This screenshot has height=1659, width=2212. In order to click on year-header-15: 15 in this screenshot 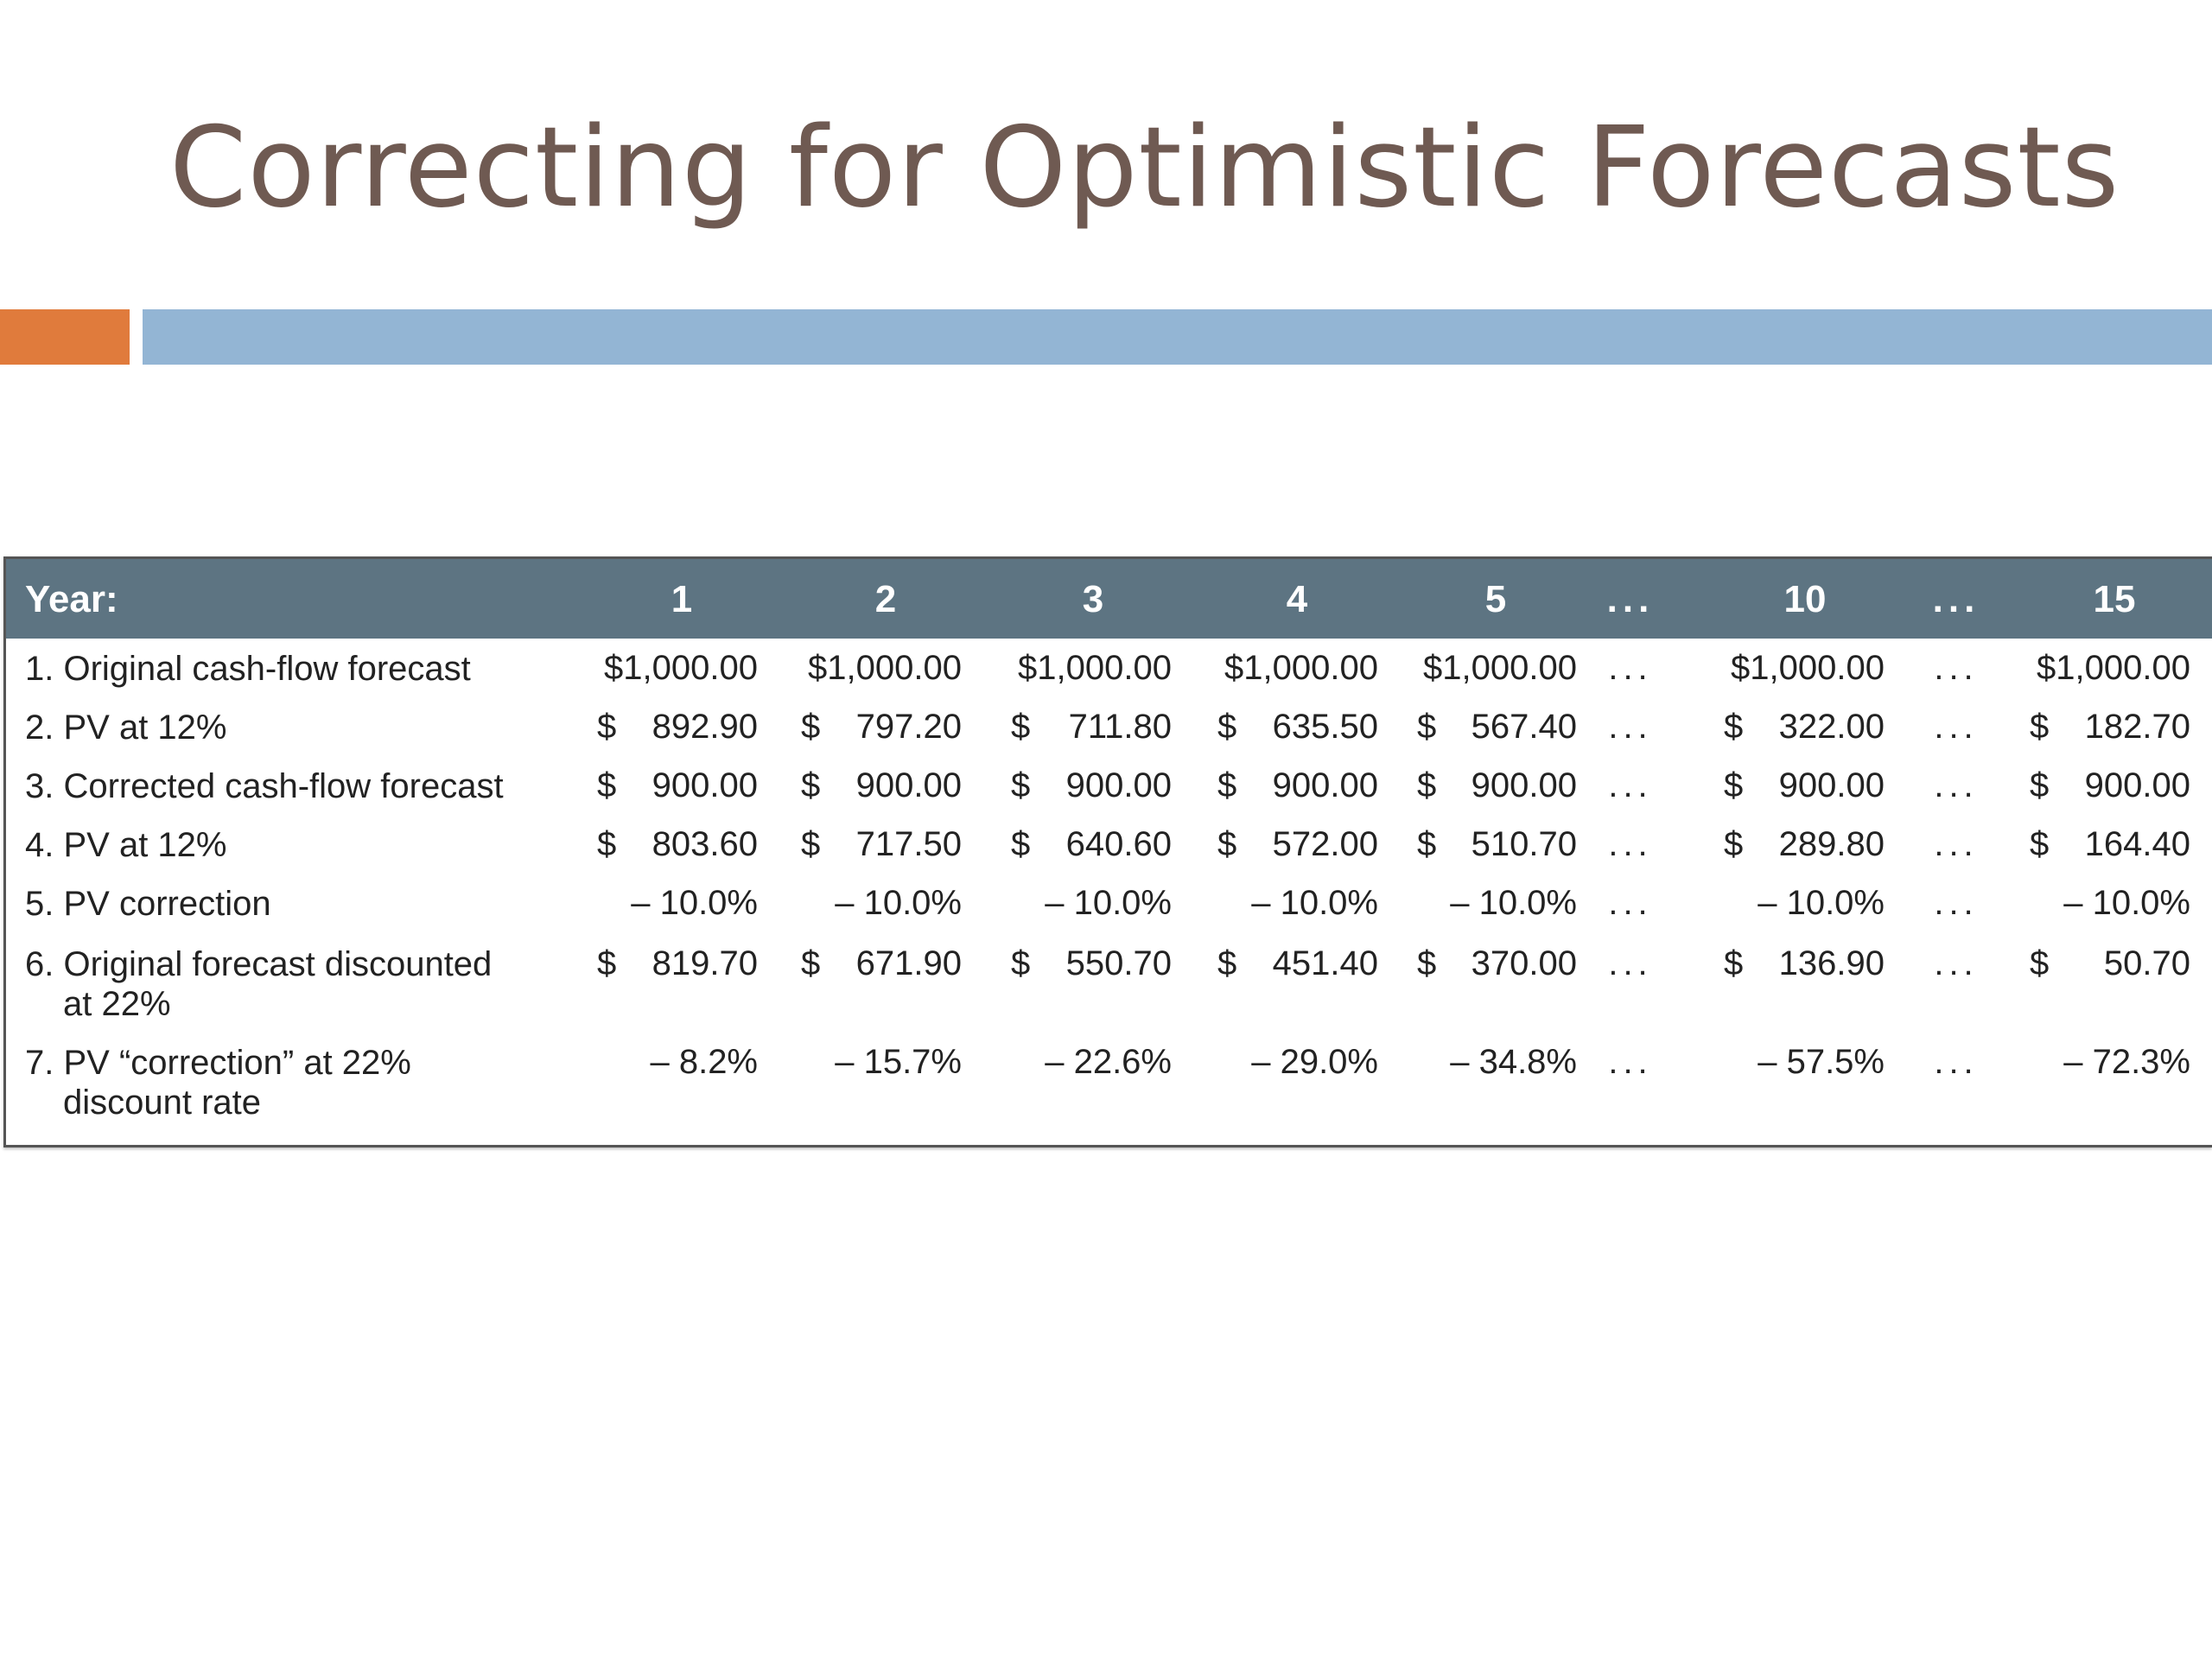, I will do `click(2114, 599)`.